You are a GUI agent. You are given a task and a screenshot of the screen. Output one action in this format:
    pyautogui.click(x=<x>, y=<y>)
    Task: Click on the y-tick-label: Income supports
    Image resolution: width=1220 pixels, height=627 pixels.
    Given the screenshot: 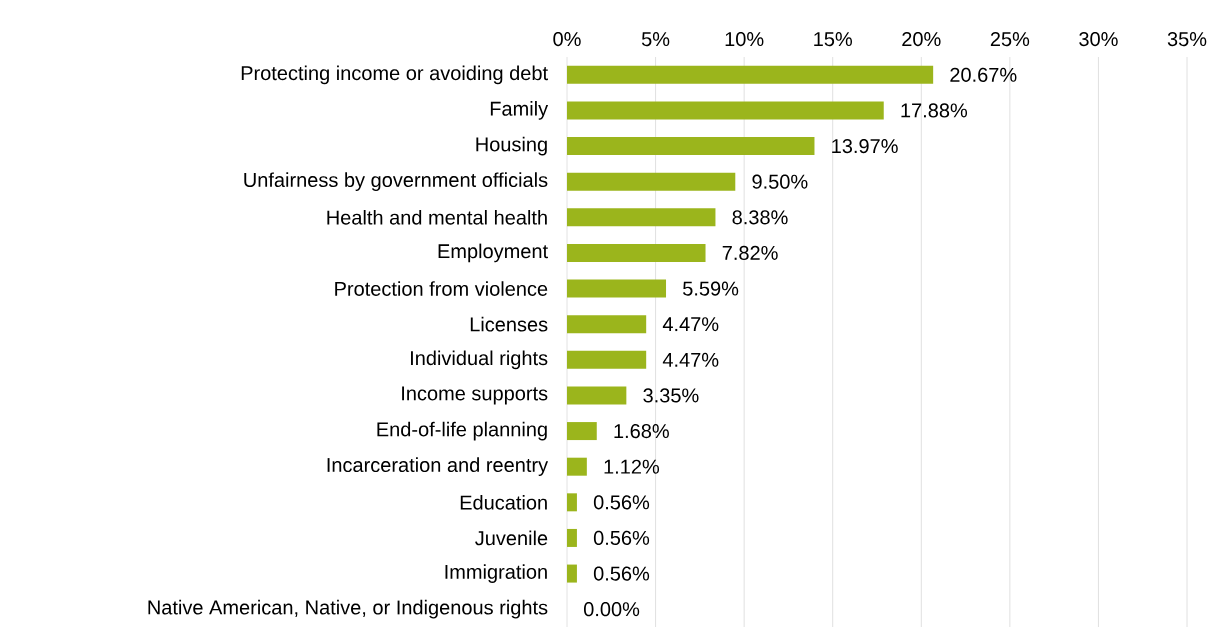 What is the action you would take?
    pyautogui.click(x=475, y=395)
    